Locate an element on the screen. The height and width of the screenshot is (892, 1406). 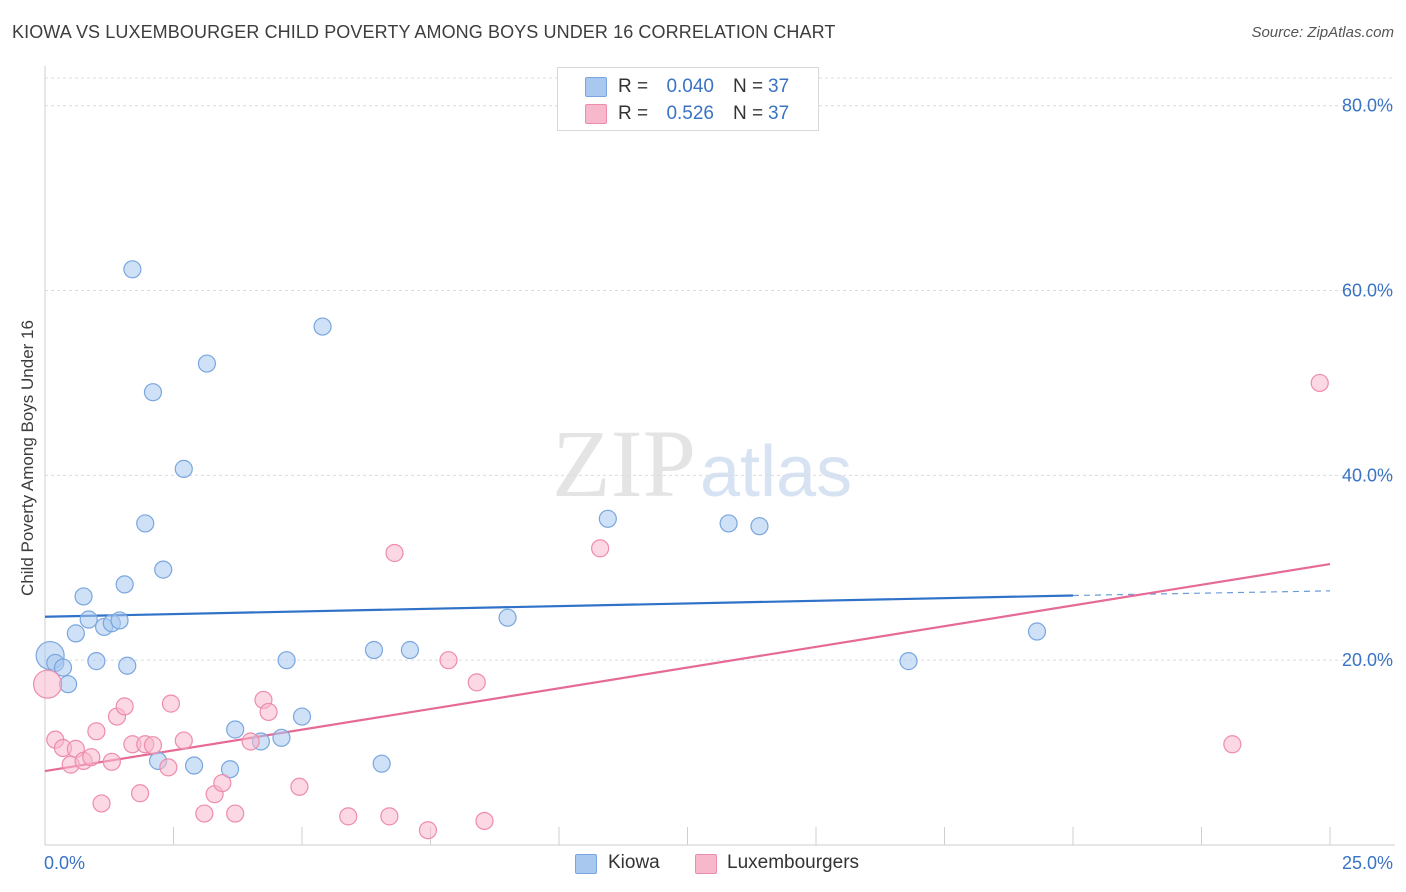
watermark: ZIPatlas is located at coordinates (702, 463).